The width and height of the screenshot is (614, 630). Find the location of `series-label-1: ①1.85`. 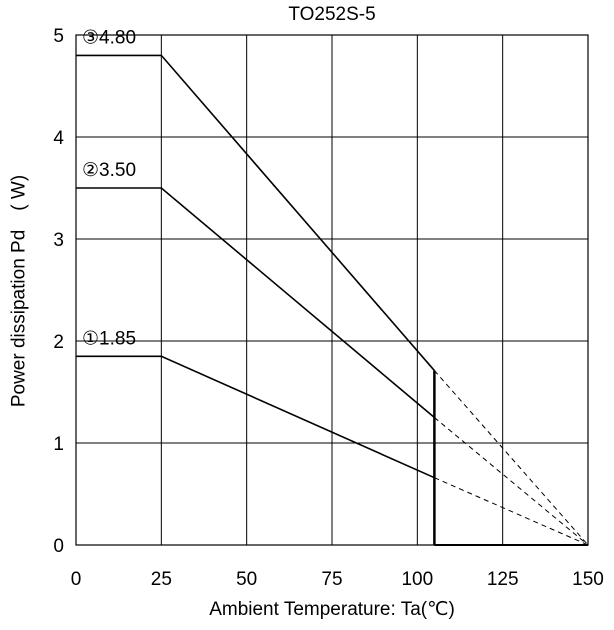

series-label-1: ①1.85 is located at coordinates (109, 338).